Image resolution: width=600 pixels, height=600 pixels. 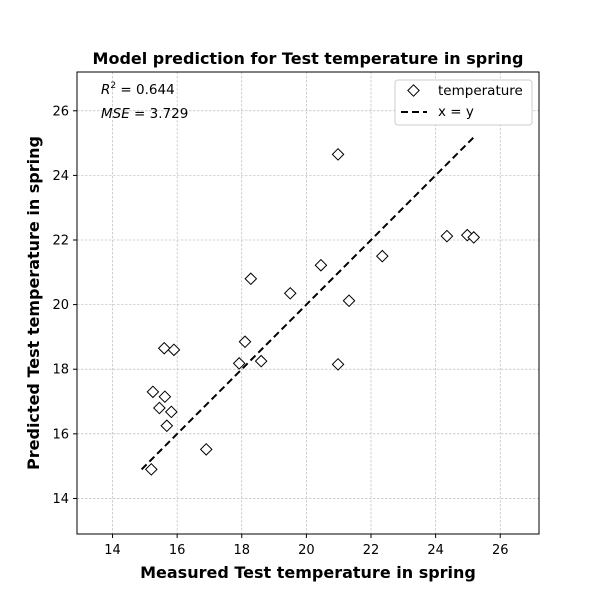 What do you see at coordinates (60, 111) in the screenshot?
I see `y-tick-label: 26` at bounding box center [60, 111].